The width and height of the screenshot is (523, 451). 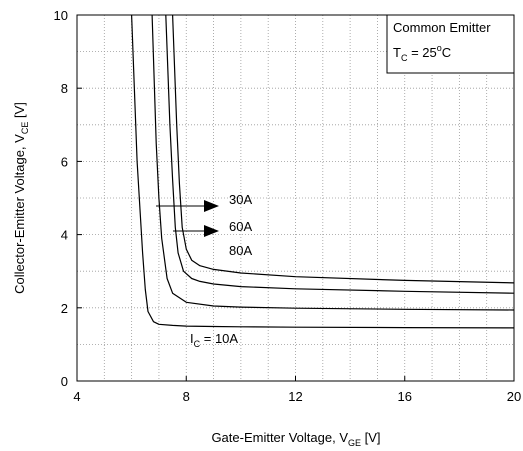 What do you see at coordinates (214, 340) in the screenshot?
I see `label-10a: IC = 10A` at bounding box center [214, 340].